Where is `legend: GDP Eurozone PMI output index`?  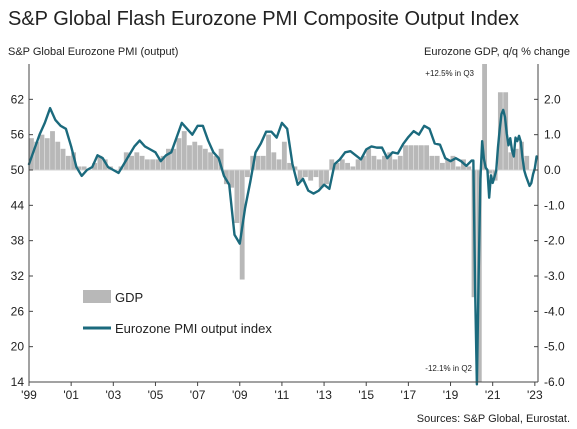 legend: GDP Eurozone PMI output index is located at coordinates (177, 313).